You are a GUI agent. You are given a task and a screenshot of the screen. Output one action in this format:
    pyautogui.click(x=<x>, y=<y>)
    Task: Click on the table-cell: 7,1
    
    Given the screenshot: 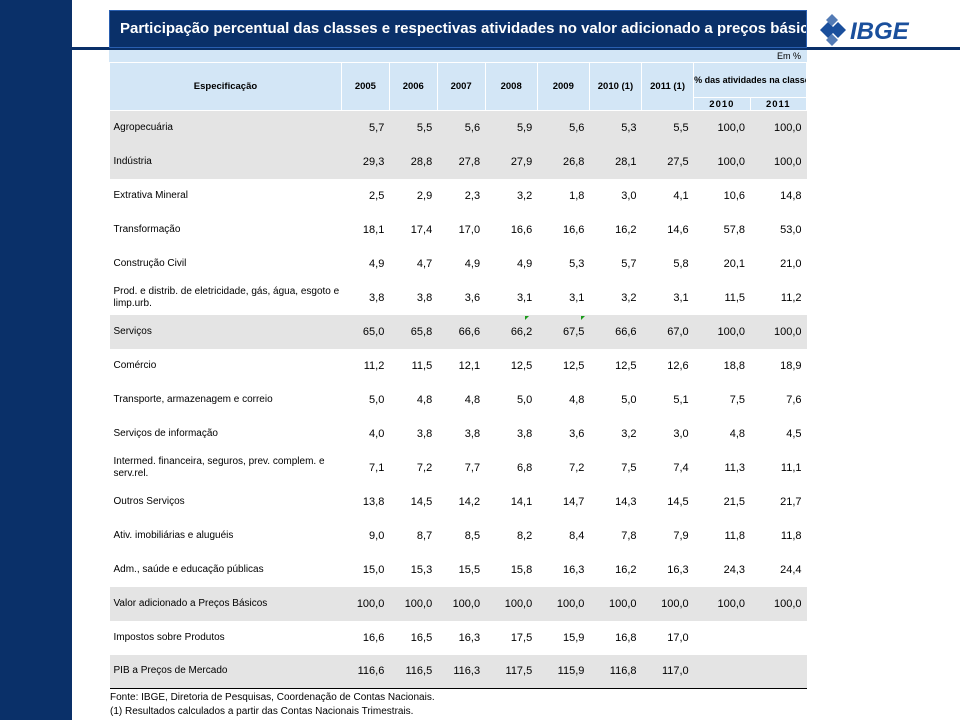 What is the action you would take?
    pyautogui.click(x=377, y=467)
    